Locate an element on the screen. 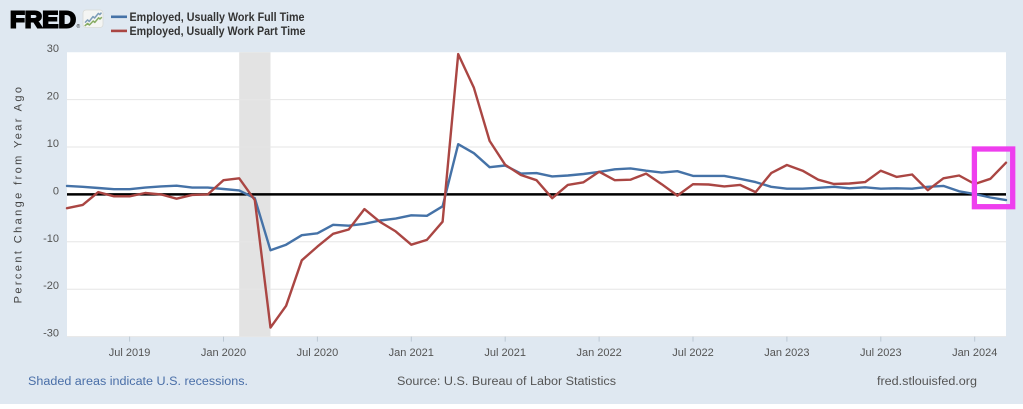 This screenshot has height=409, width=1023. svg-text:Shaded areas indicate U.S. rec: Shaded areas indicate U.S. recessions. is located at coordinates (138, 382).